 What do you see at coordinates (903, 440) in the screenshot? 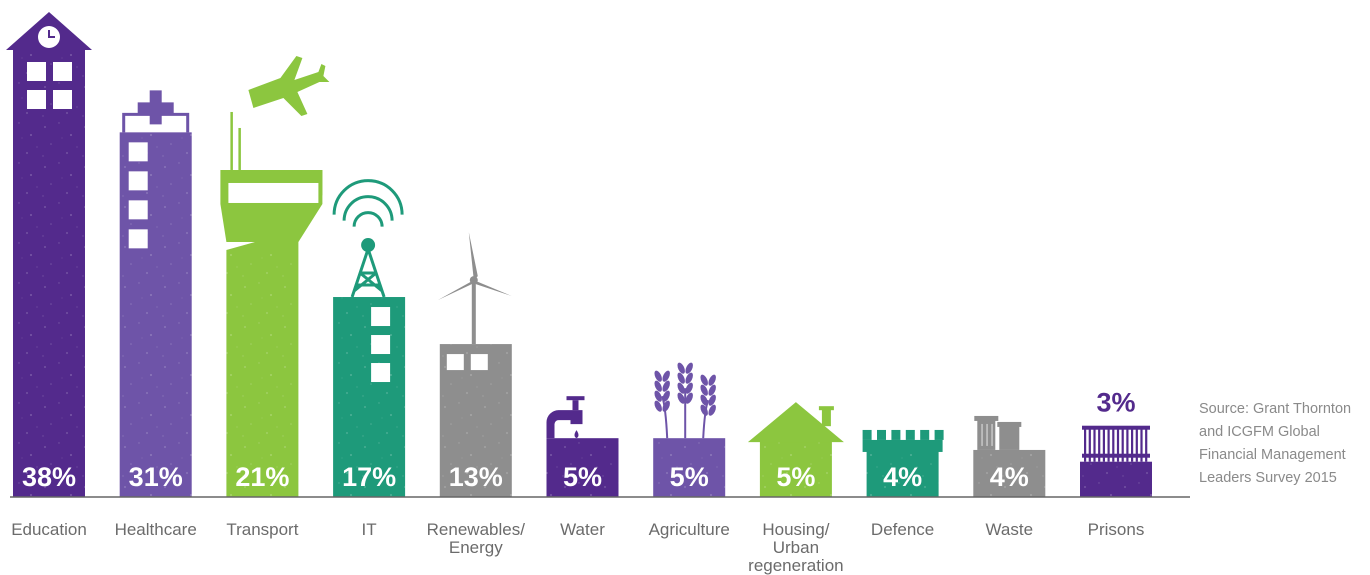
I see `castle-battlement-icon` at bounding box center [903, 440].